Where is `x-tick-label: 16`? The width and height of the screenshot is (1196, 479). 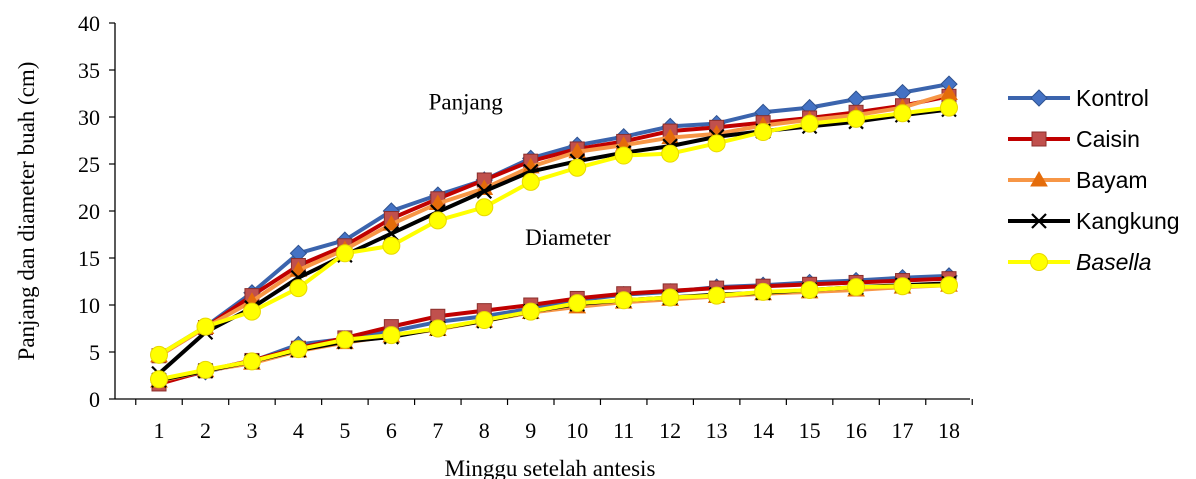 x-tick-label: 16 is located at coordinates (856, 430).